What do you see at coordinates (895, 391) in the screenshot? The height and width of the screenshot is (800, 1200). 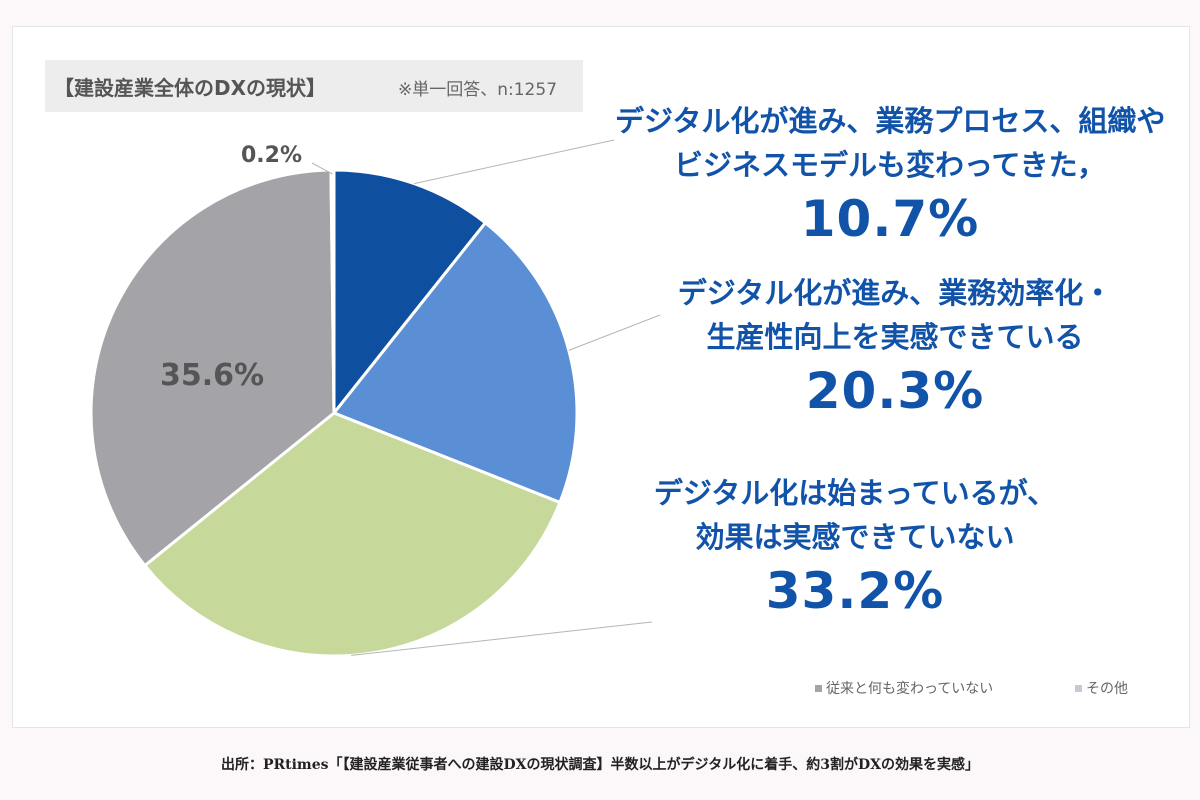 I see `annotation-2-value: 20.3%` at bounding box center [895, 391].